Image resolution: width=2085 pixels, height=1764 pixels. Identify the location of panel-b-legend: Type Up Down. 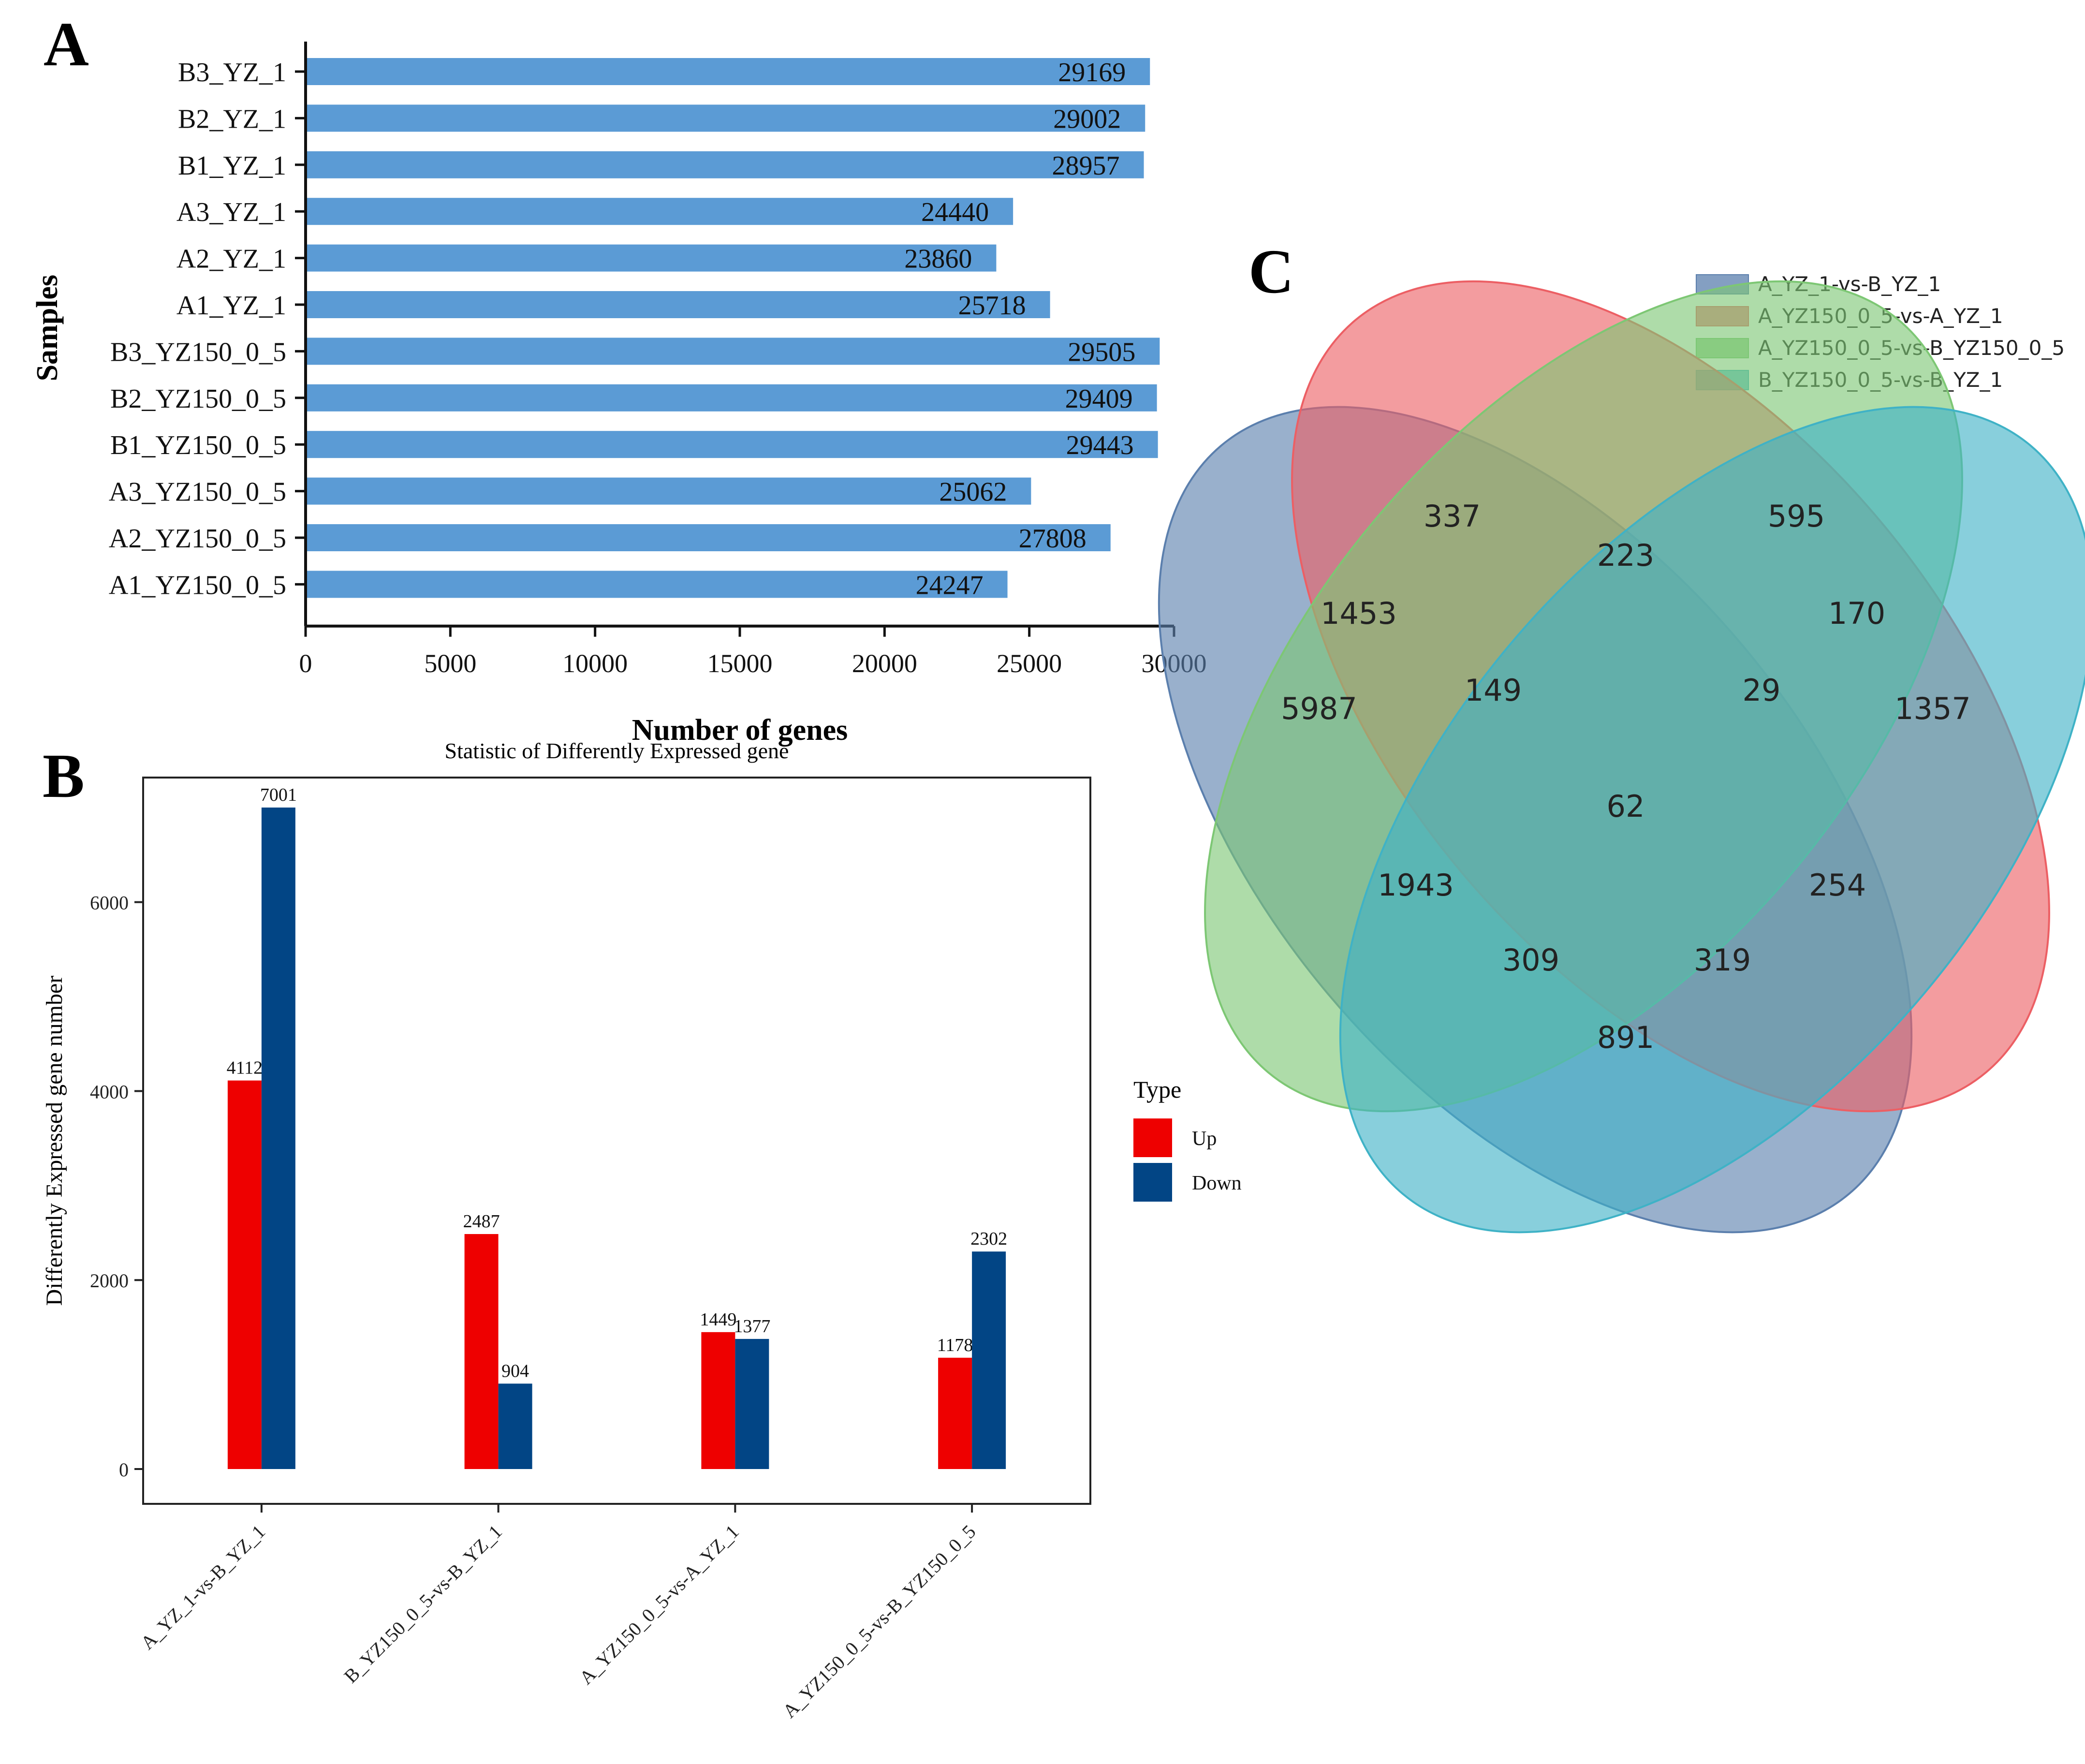
(1187, 1139).